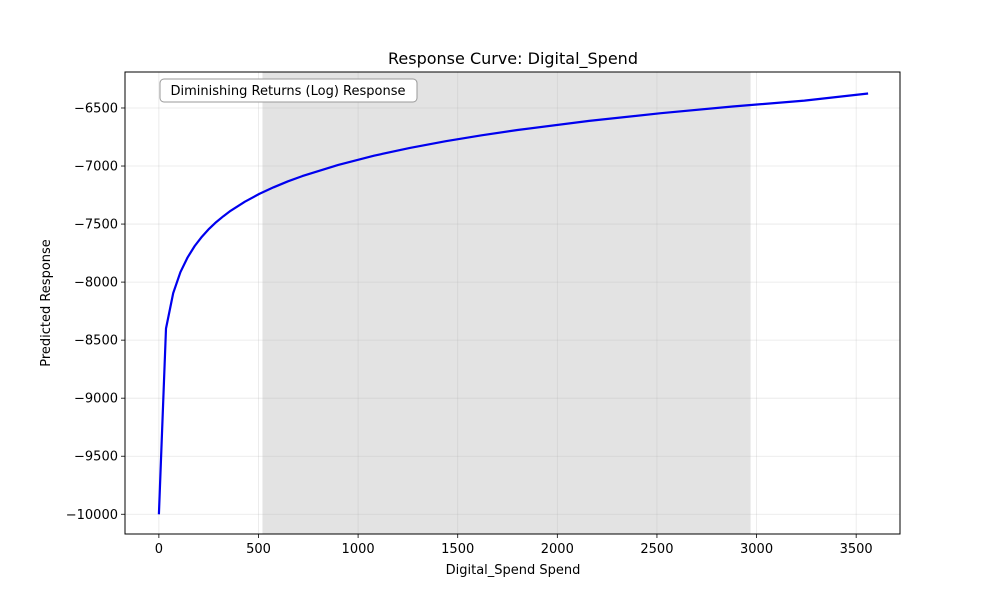 The image size is (1000, 600). I want to click on y-tick-label: −10000, so click(92, 515).